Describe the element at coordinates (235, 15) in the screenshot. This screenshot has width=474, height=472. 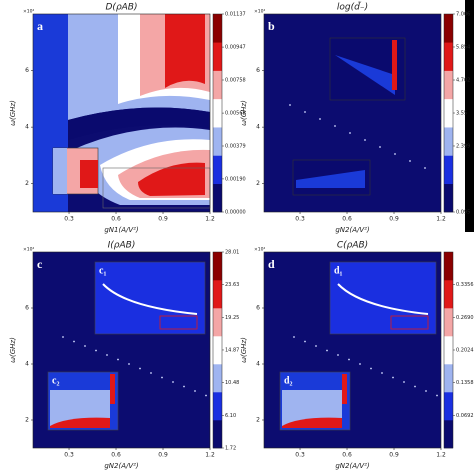
I see `colorbar-tick-label: 0.01137` at that location.